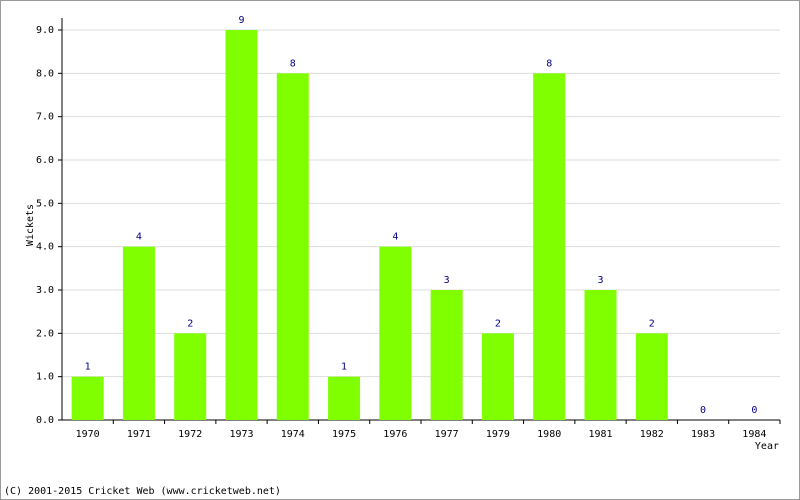  I want to click on x-tick-label: 1976, so click(395, 434).